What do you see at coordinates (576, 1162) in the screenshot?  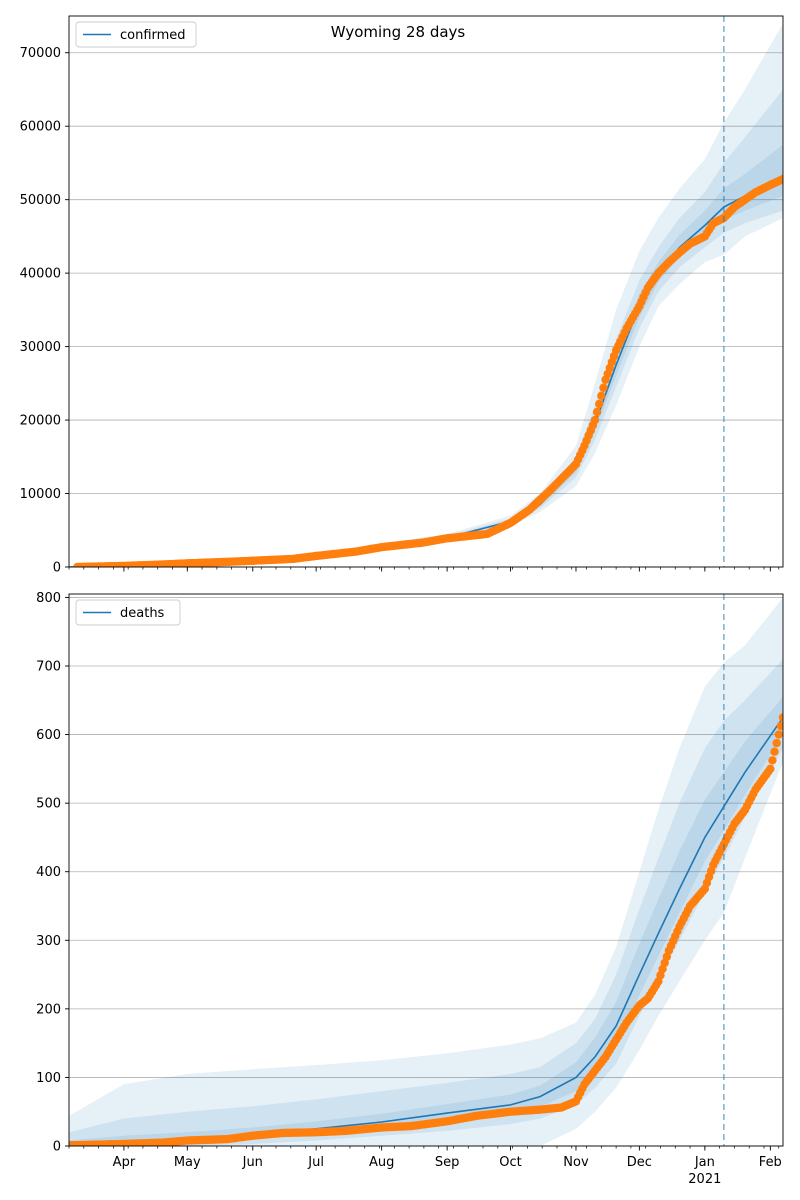 I see `x-tick-label: Nov` at bounding box center [576, 1162].